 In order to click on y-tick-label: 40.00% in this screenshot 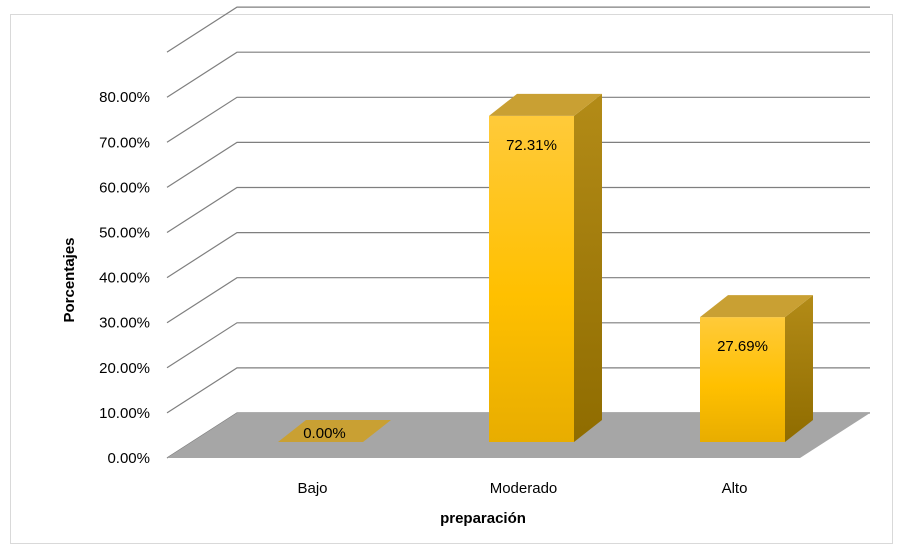, I will do `click(124, 278)`.